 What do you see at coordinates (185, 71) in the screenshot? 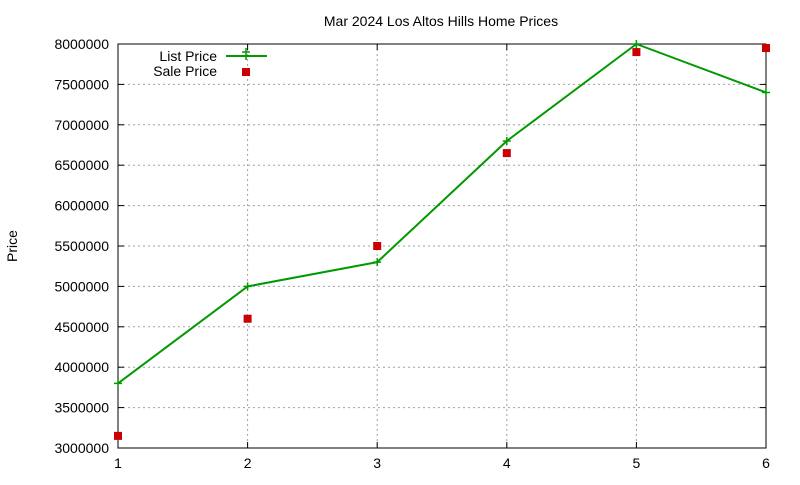
I see `legend-label-sale-price: Sale Price` at bounding box center [185, 71].